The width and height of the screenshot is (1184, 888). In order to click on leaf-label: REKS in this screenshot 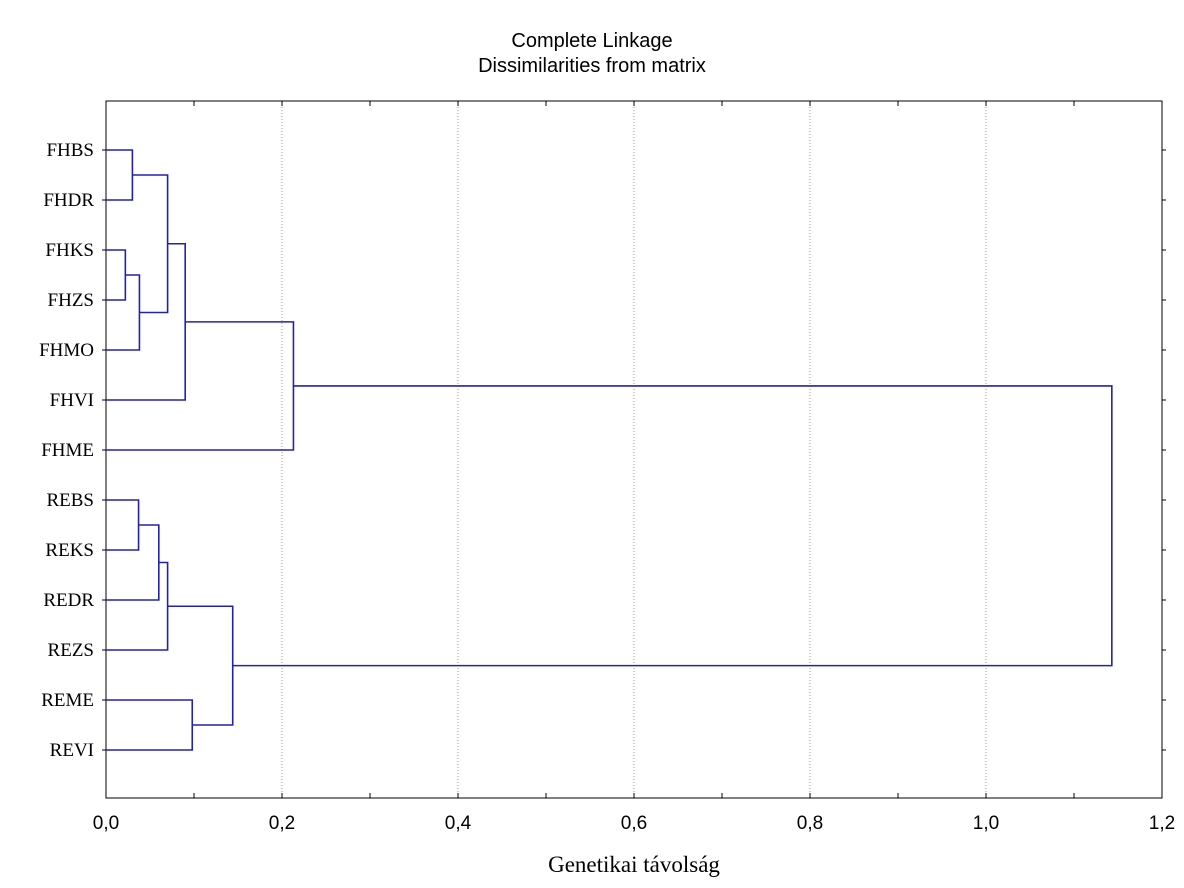, I will do `click(69, 550)`.